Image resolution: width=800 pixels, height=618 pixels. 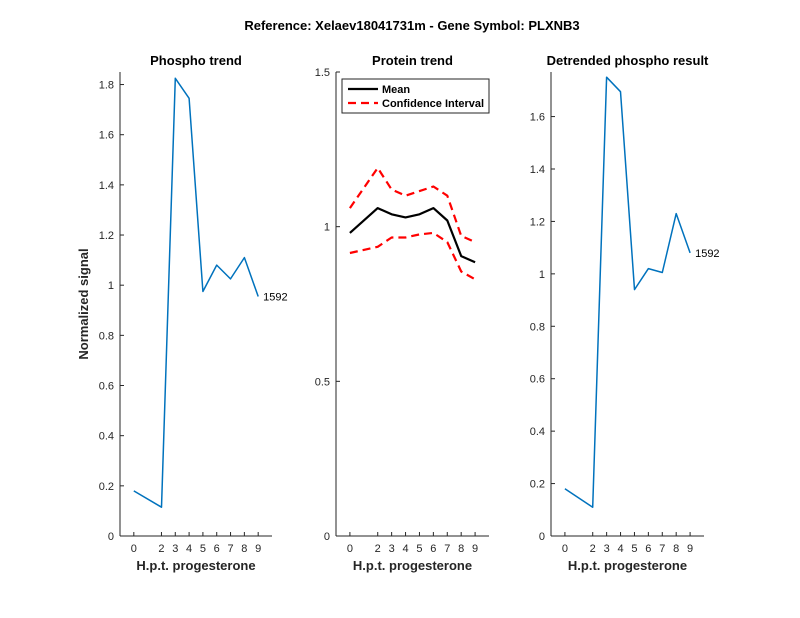 What do you see at coordinates (322, 382) in the screenshot?
I see `y-tick-label: 0.5` at bounding box center [322, 382].